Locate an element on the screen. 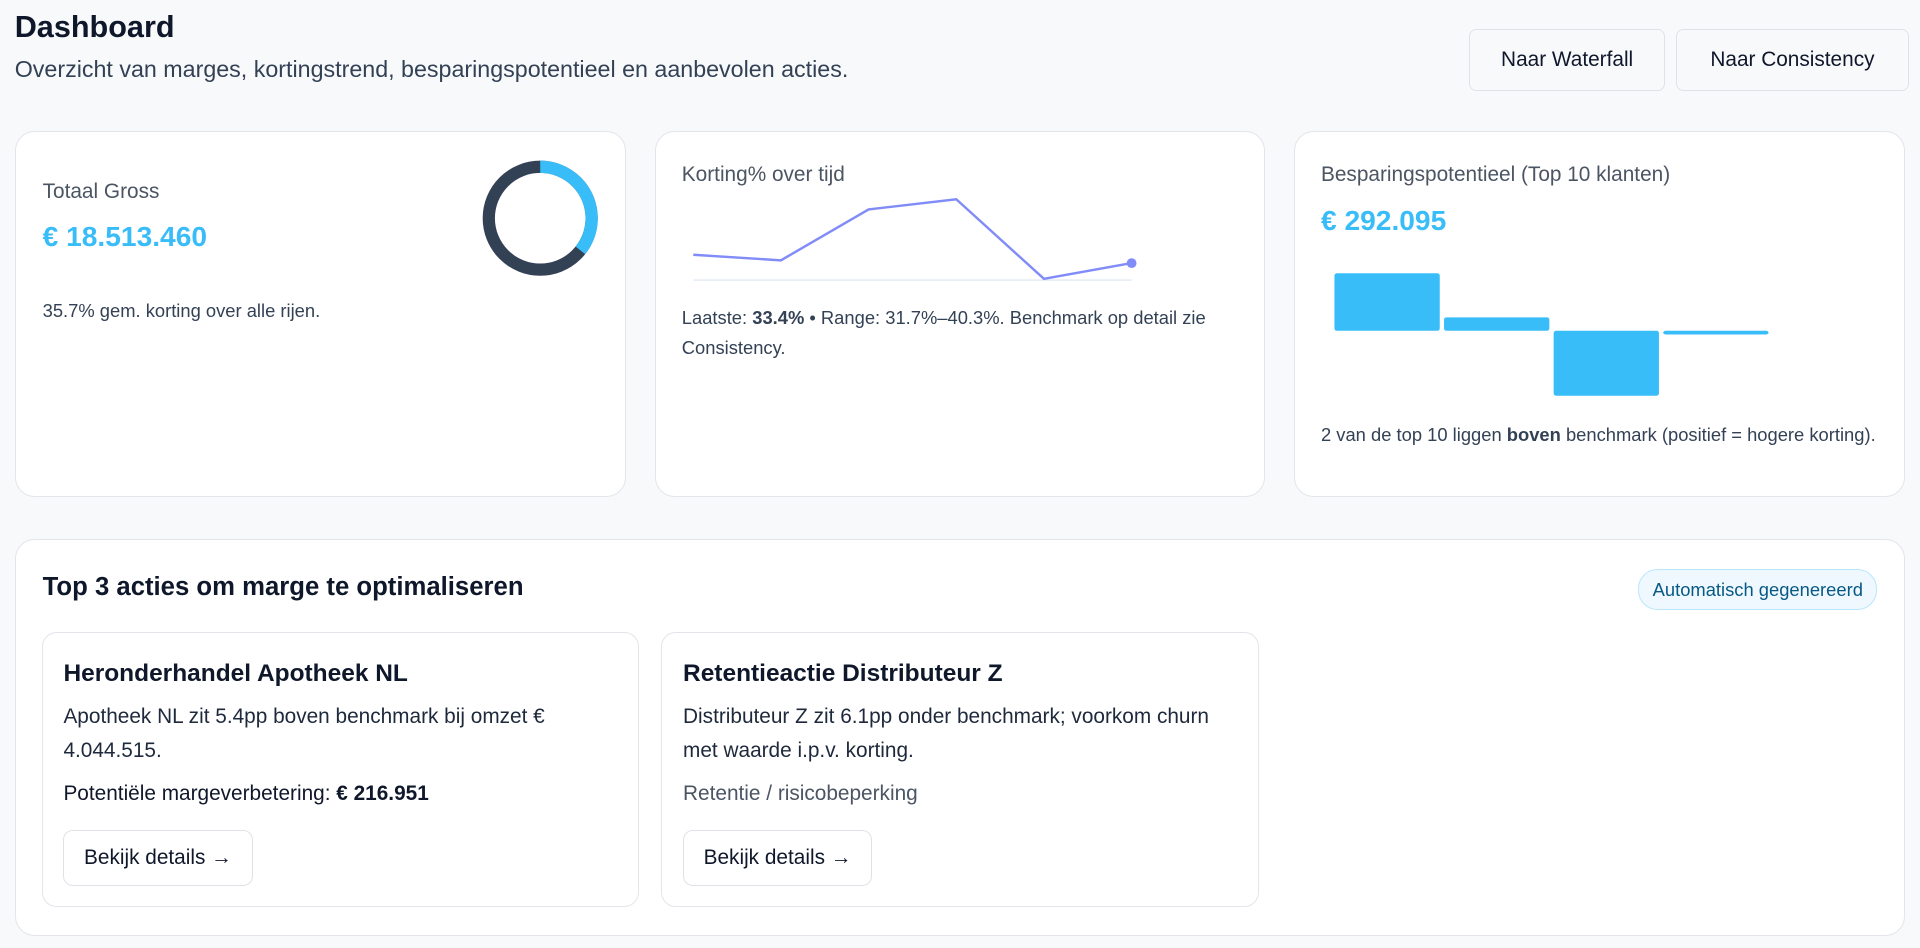 The width and height of the screenshot is (1920, 948). action-title: Heronderhandel Apotheek NL is located at coordinates (235, 673).